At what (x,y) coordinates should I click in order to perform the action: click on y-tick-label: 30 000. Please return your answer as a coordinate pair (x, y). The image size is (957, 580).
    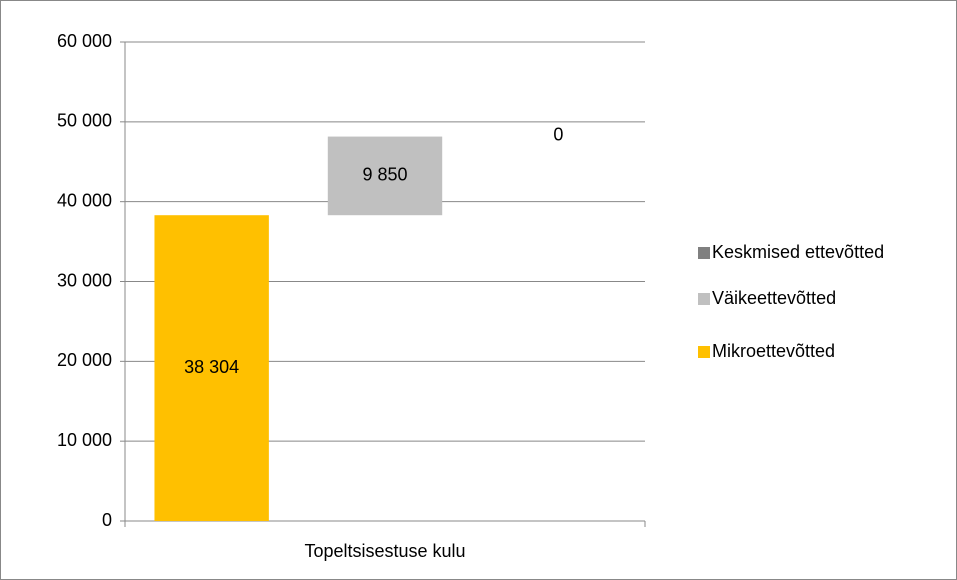
    Looking at the image, I should click on (84, 280).